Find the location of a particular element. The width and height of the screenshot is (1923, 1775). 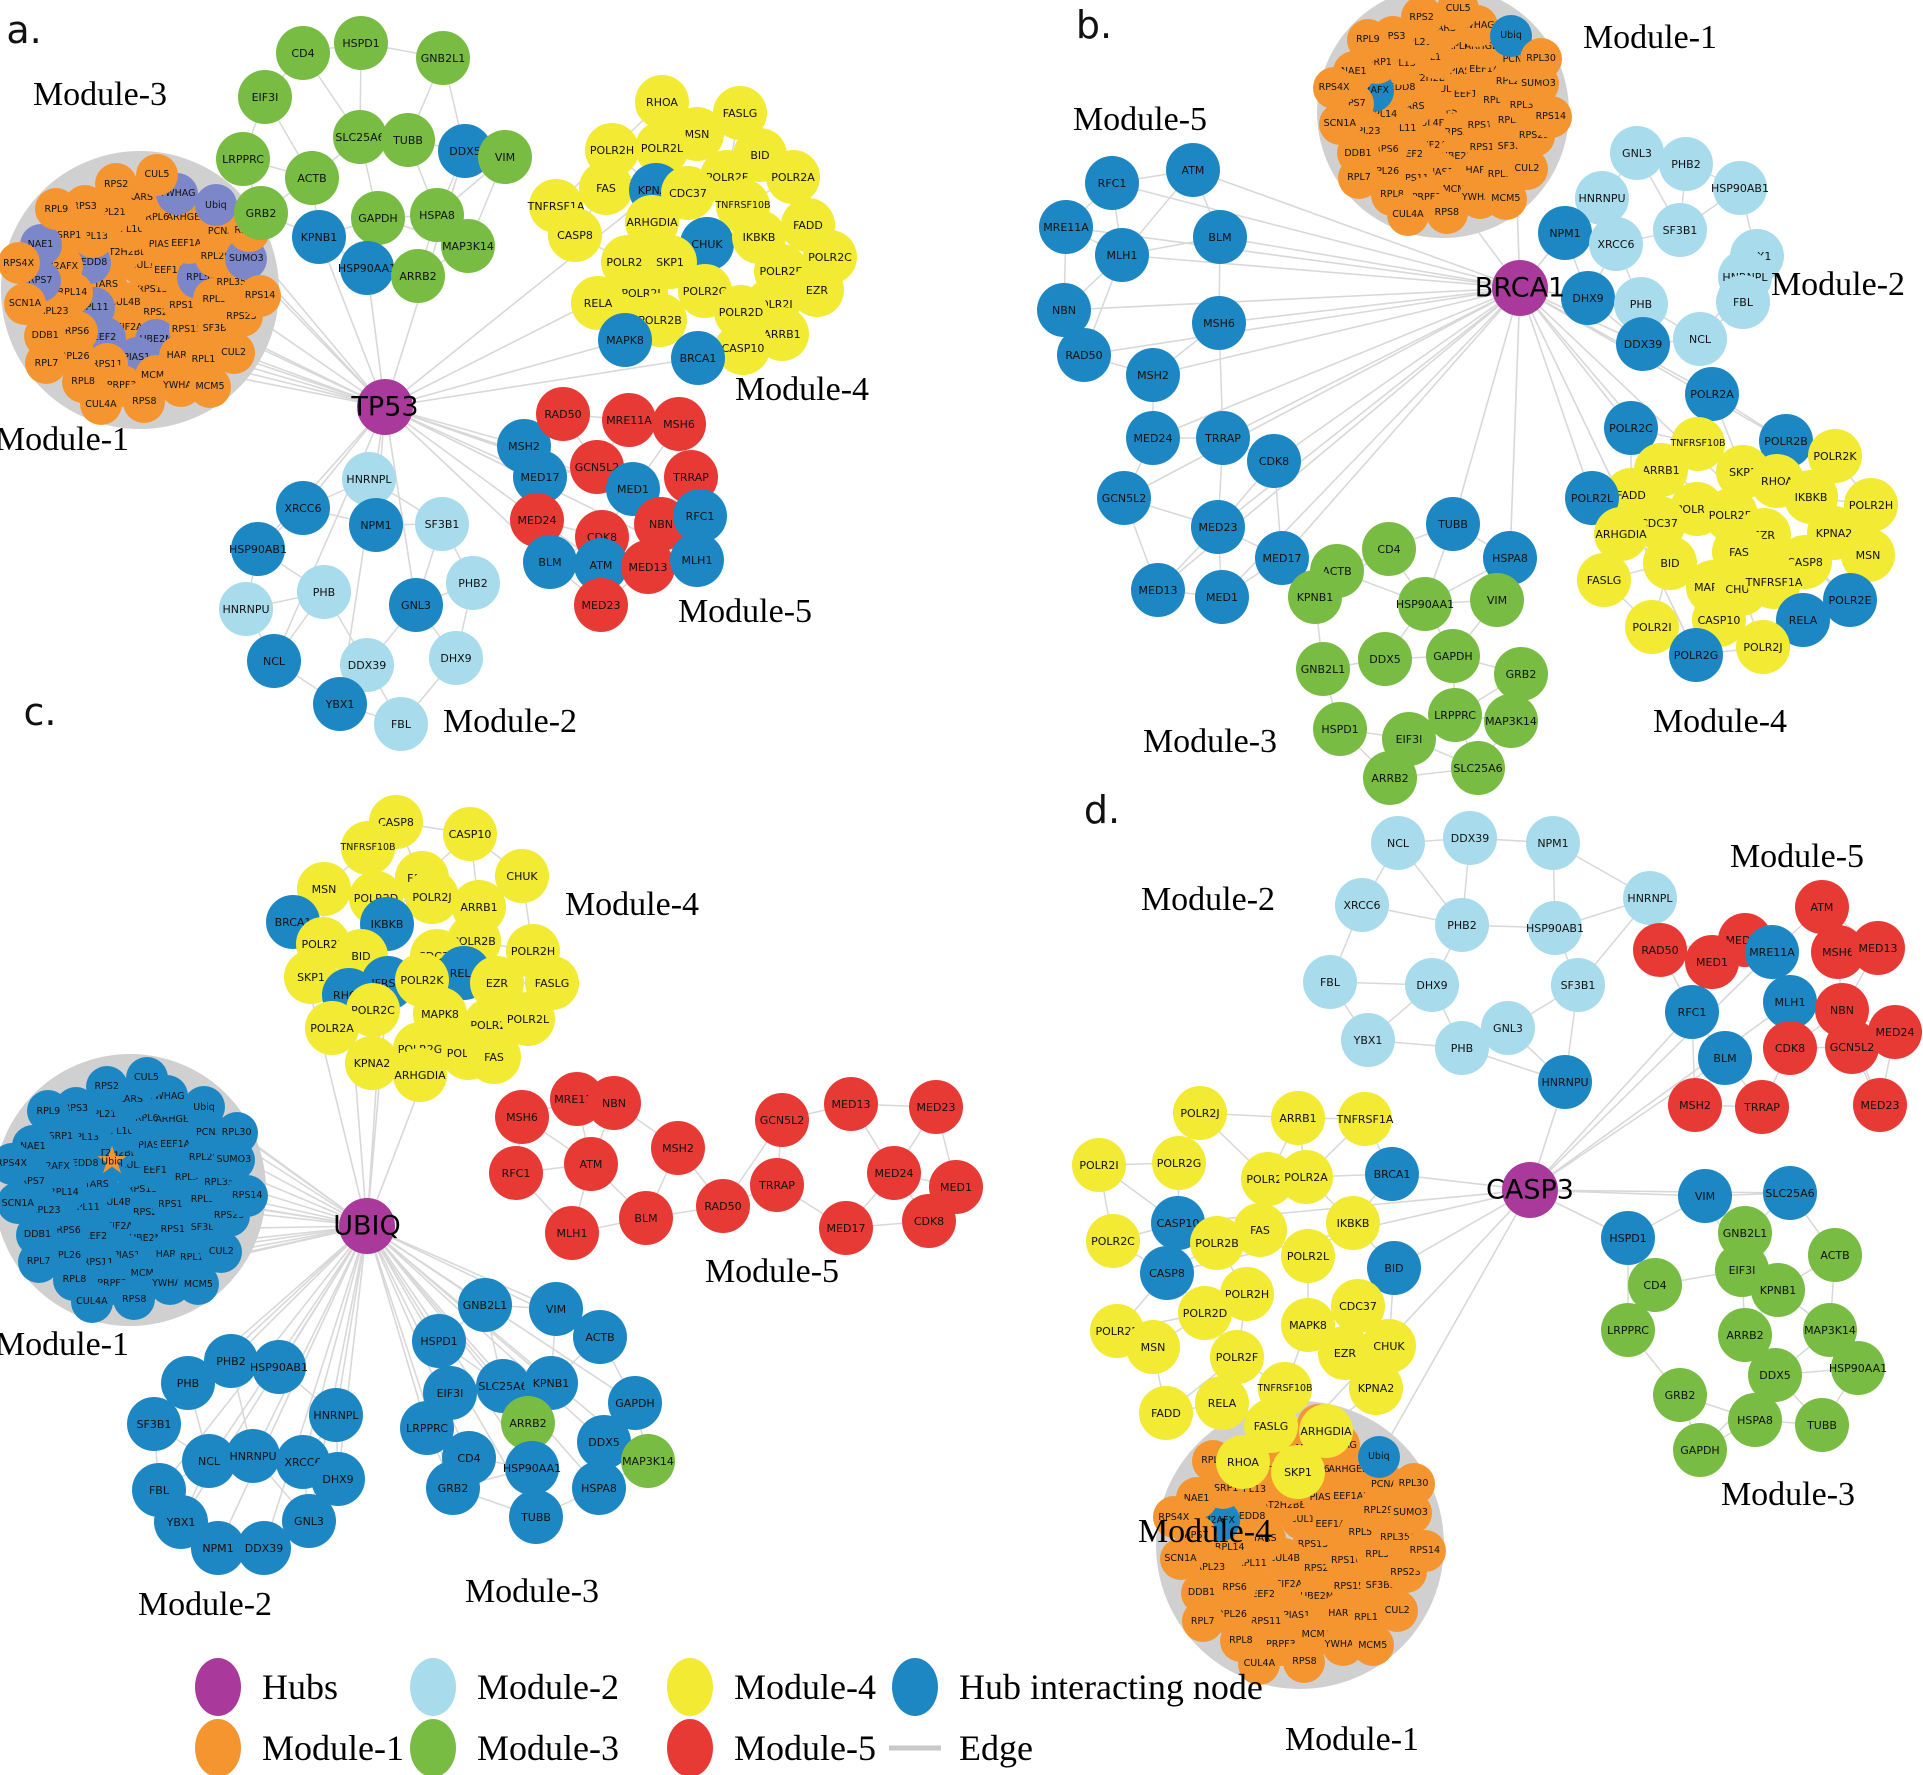

node-POLR2B: POLR2B is located at coordinates (1217, 1243).